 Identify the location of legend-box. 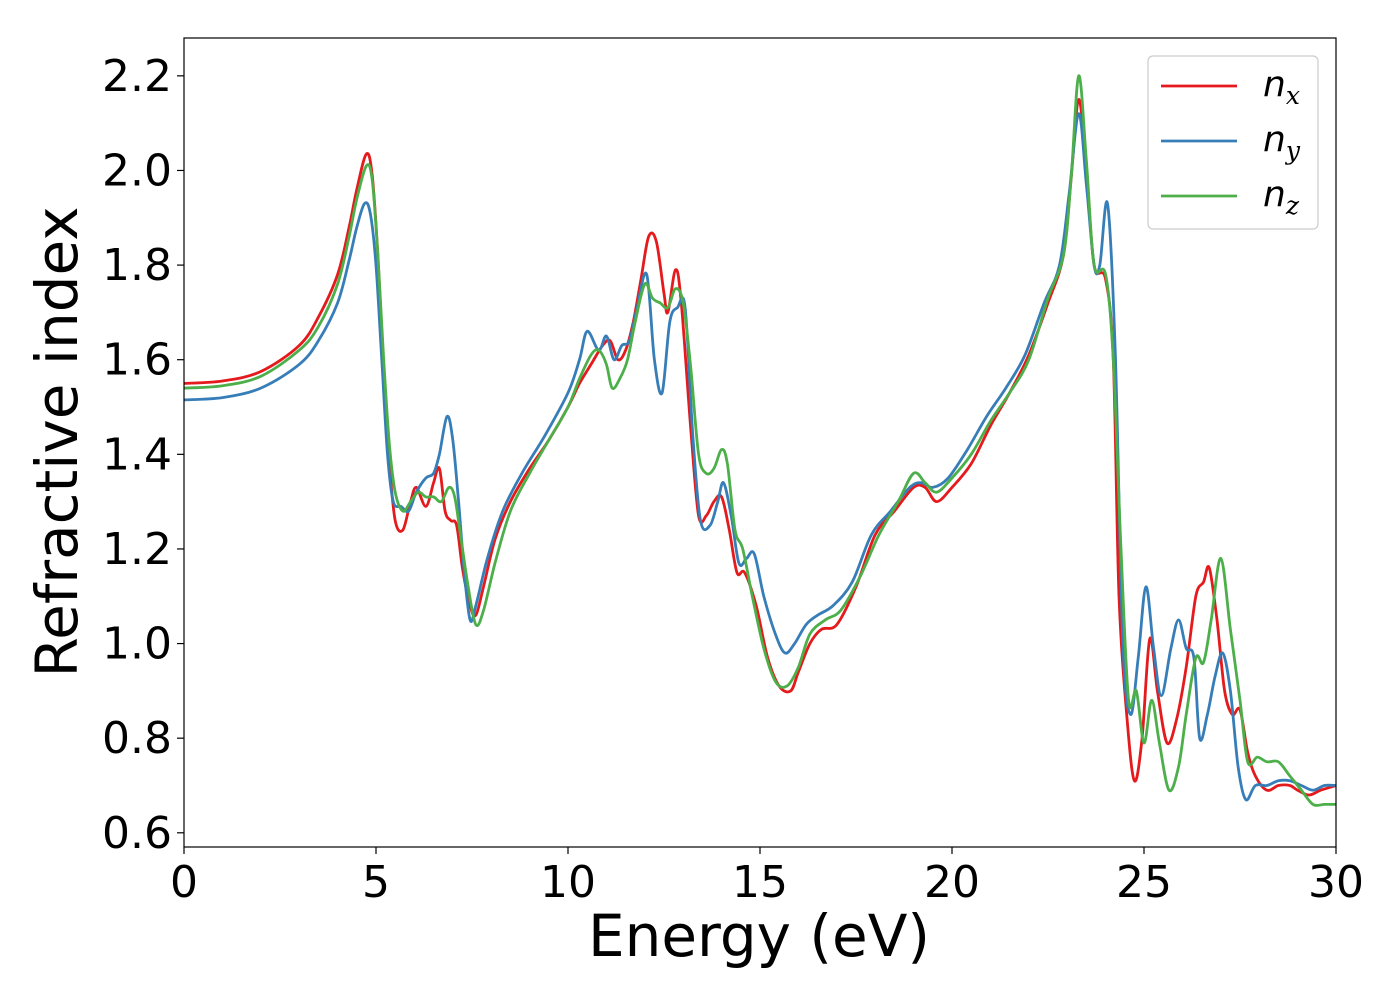
(1233, 142).